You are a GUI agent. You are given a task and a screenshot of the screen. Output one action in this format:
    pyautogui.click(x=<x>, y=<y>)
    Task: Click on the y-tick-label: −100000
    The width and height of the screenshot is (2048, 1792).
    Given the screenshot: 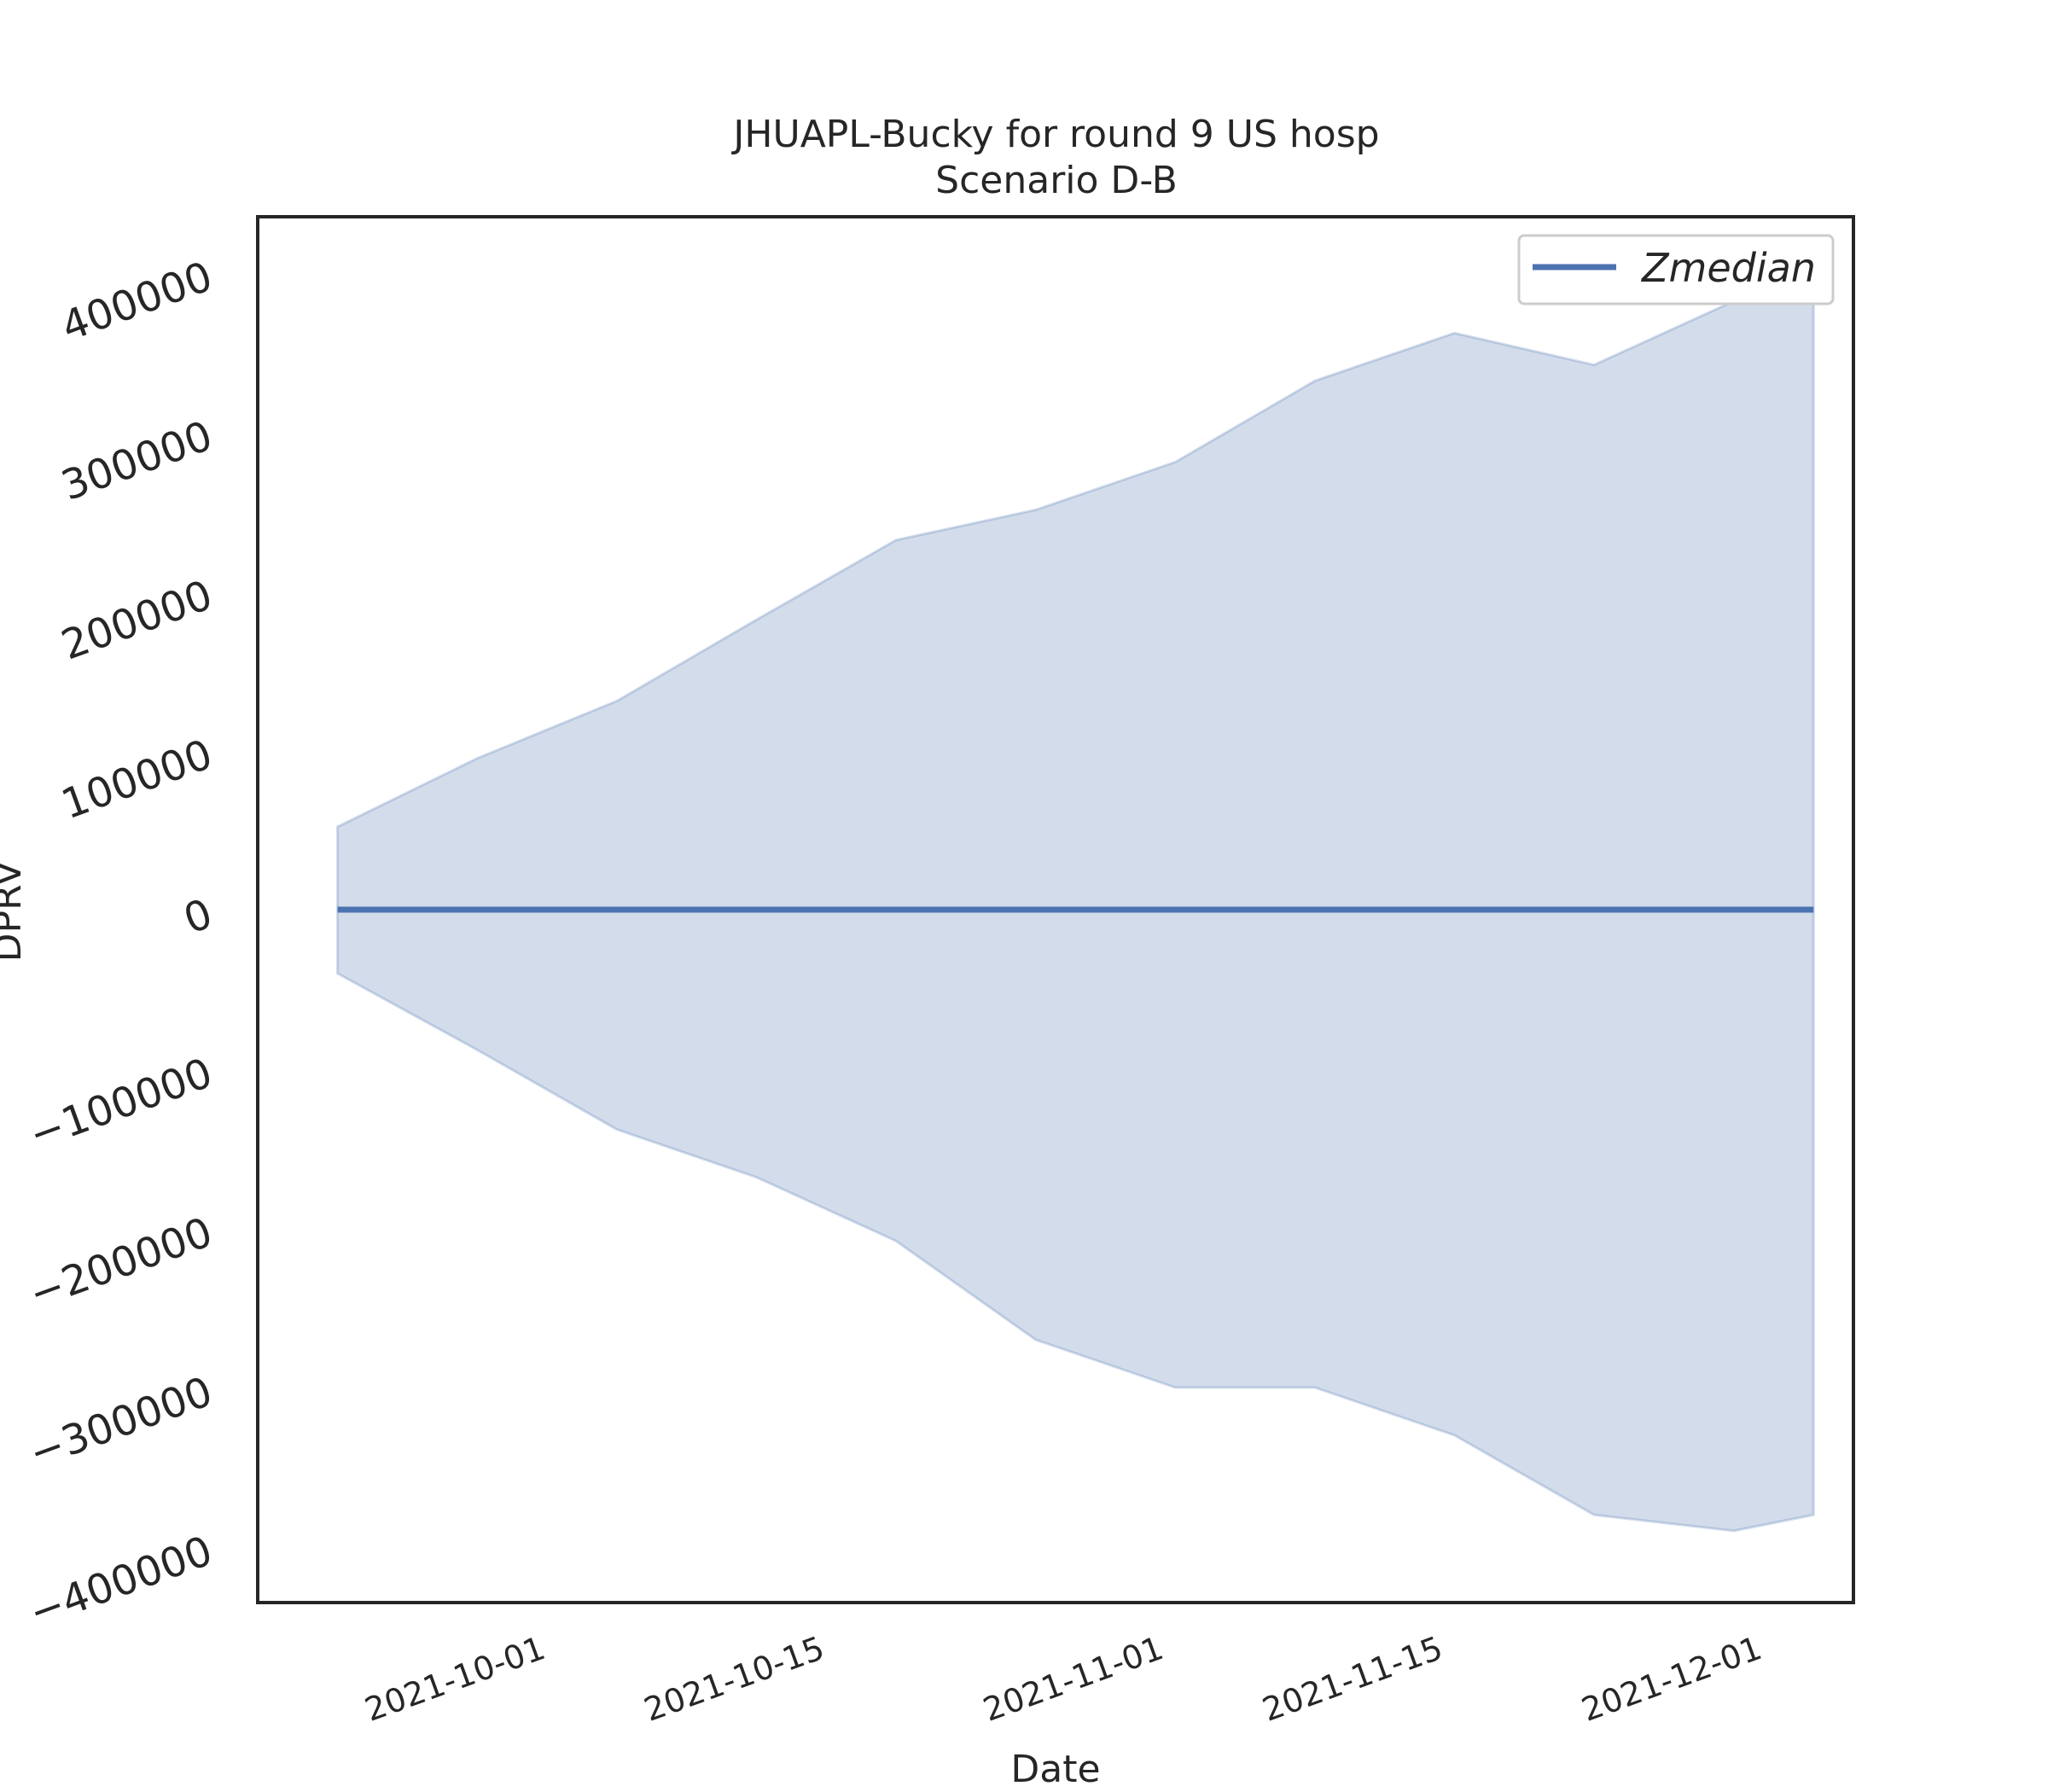 What is the action you would take?
    pyautogui.click(x=121, y=1104)
    